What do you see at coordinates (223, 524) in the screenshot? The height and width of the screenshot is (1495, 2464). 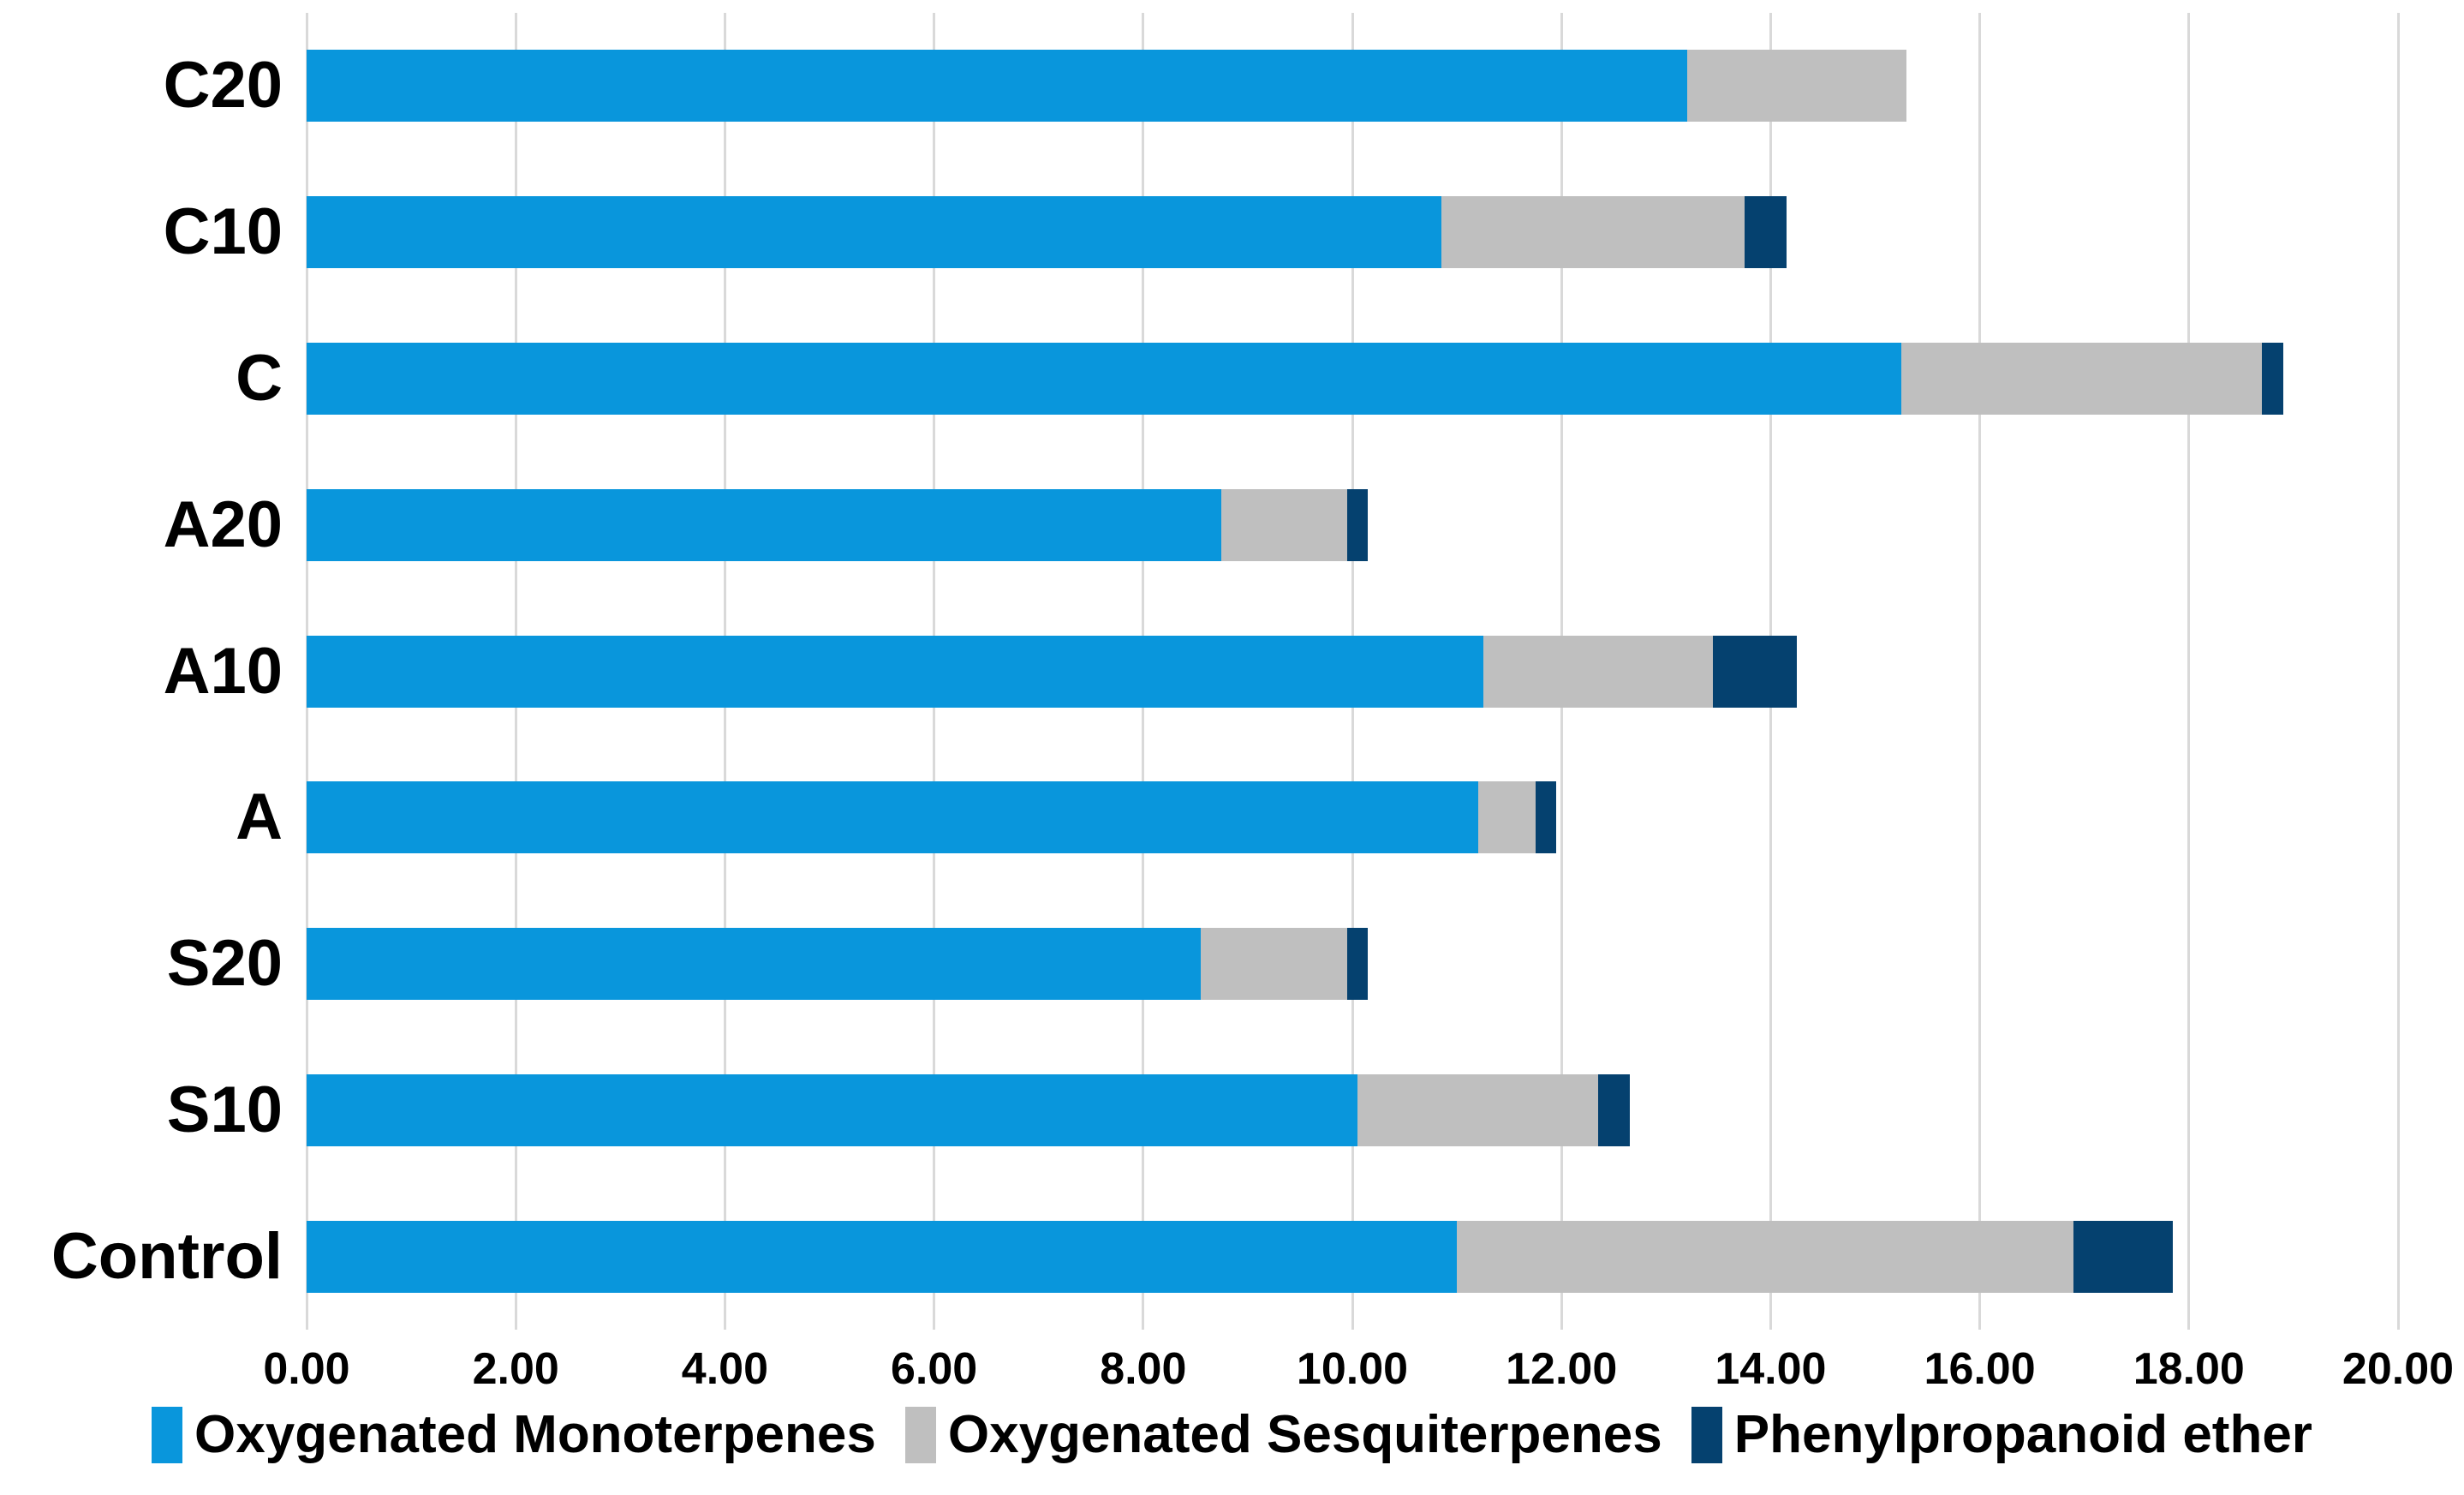 I see `category-label: A20` at bounding box center [223, 524].